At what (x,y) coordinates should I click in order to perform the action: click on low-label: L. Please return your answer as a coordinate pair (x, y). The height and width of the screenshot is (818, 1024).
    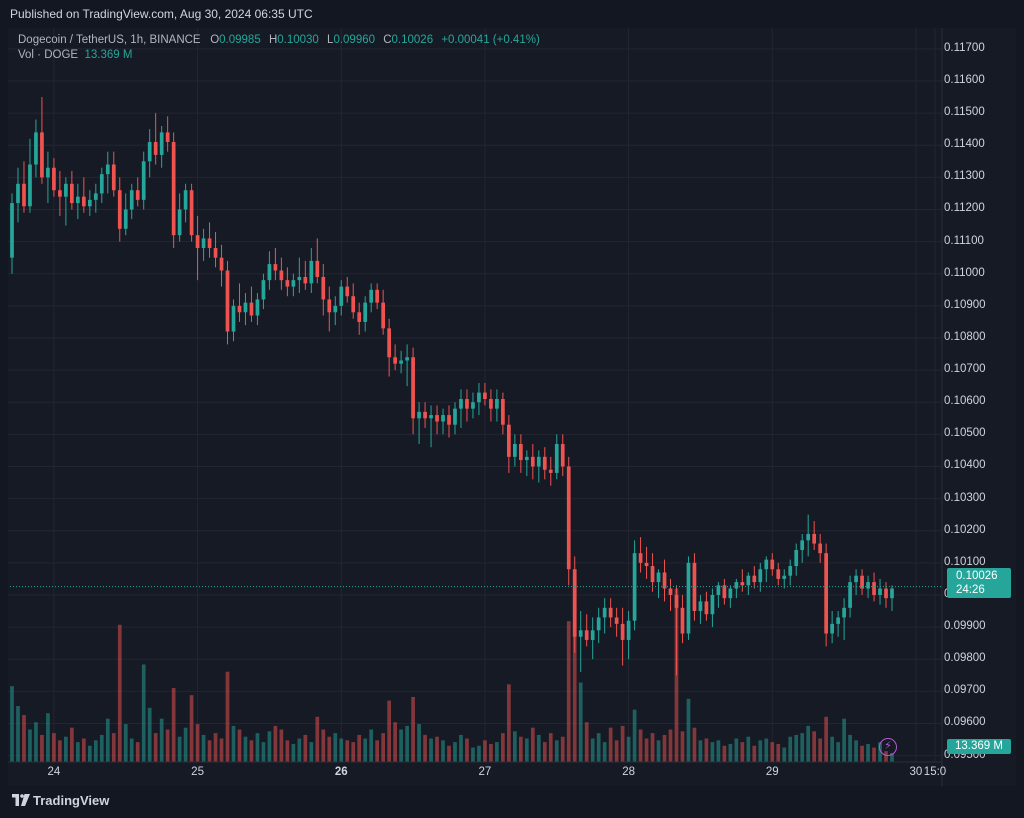
    Looking at the image, I should click on (330, 40).